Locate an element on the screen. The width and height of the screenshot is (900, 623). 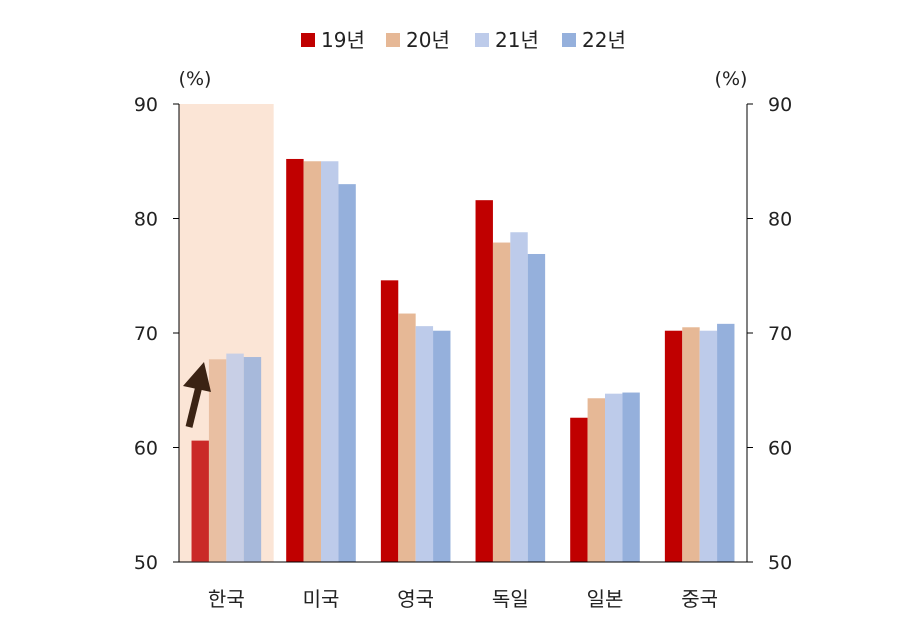
right-tick-label: 90 is located at coordinates (780, 105).